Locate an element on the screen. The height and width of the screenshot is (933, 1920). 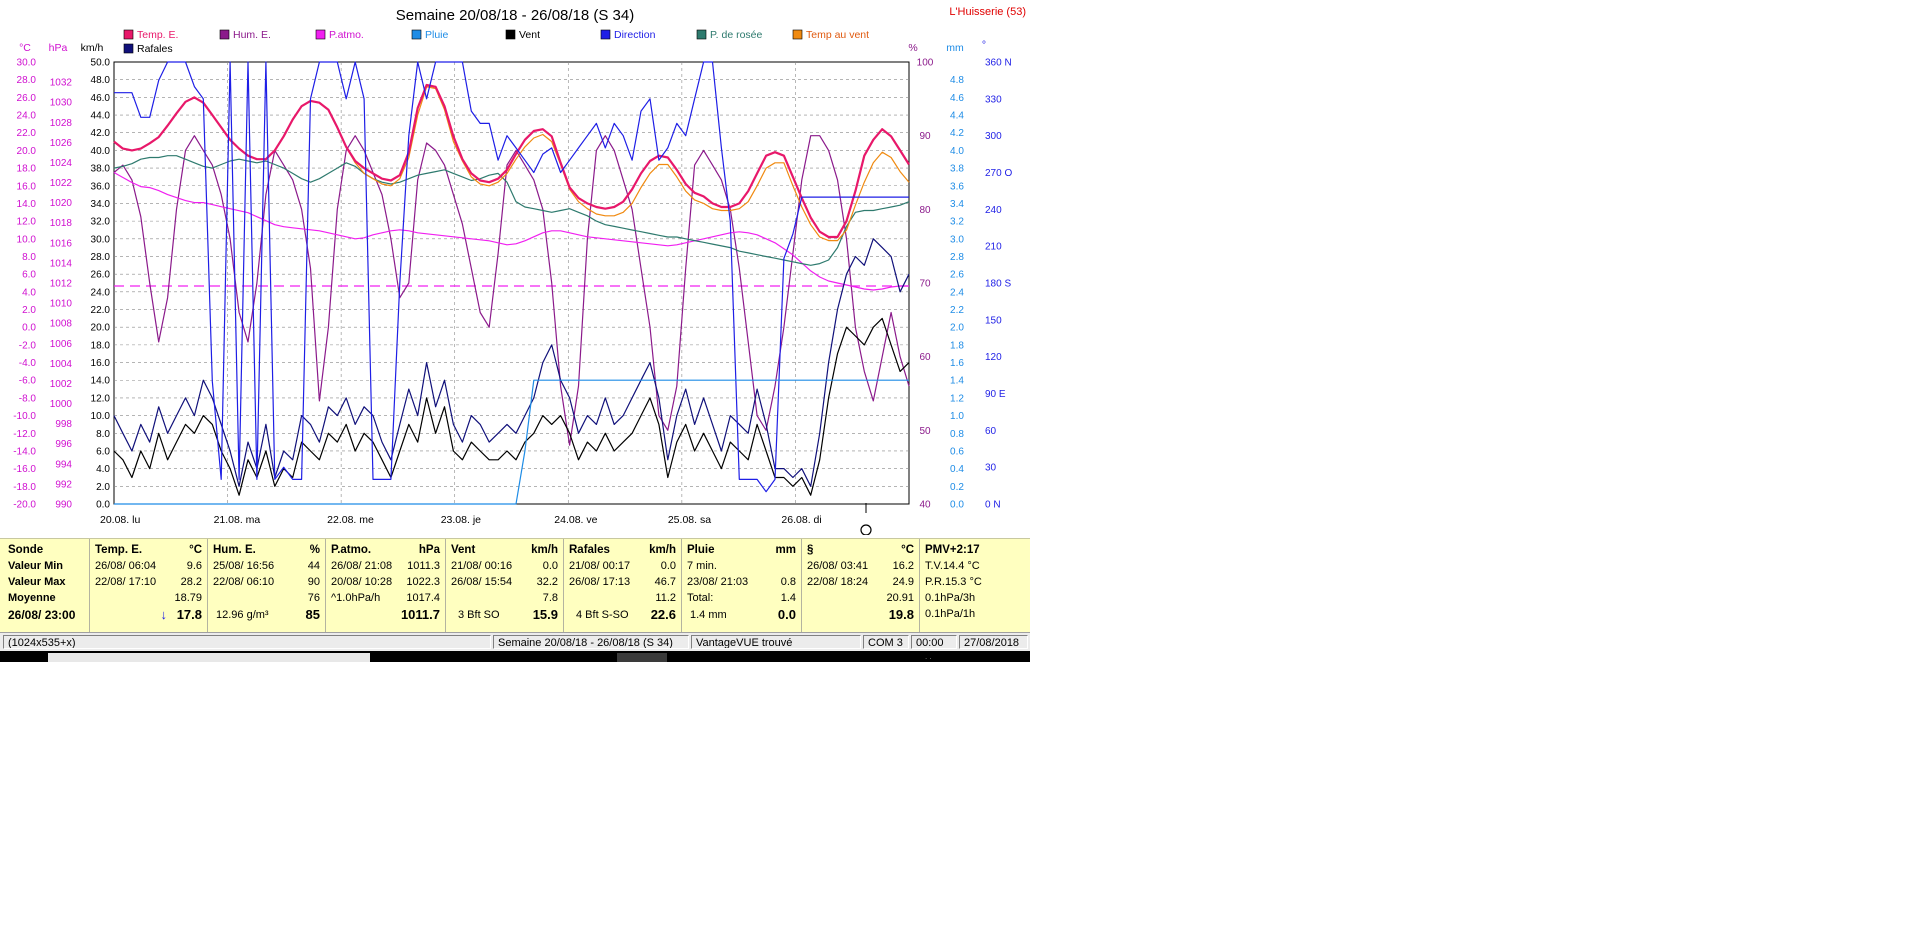
axis-tick-temp: 26.0 is located at coordinates (27, 98).